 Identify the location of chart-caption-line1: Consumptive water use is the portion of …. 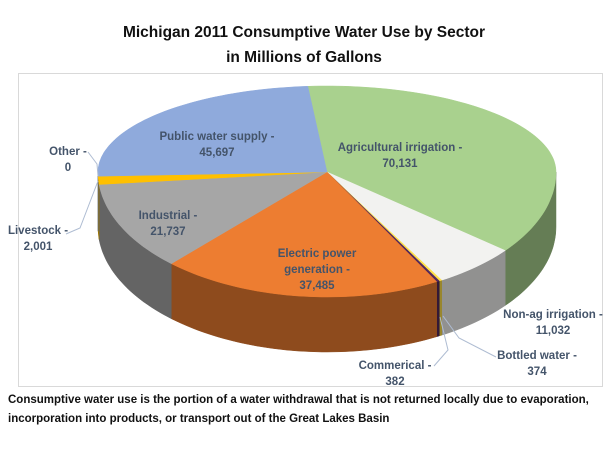
(298, 400).